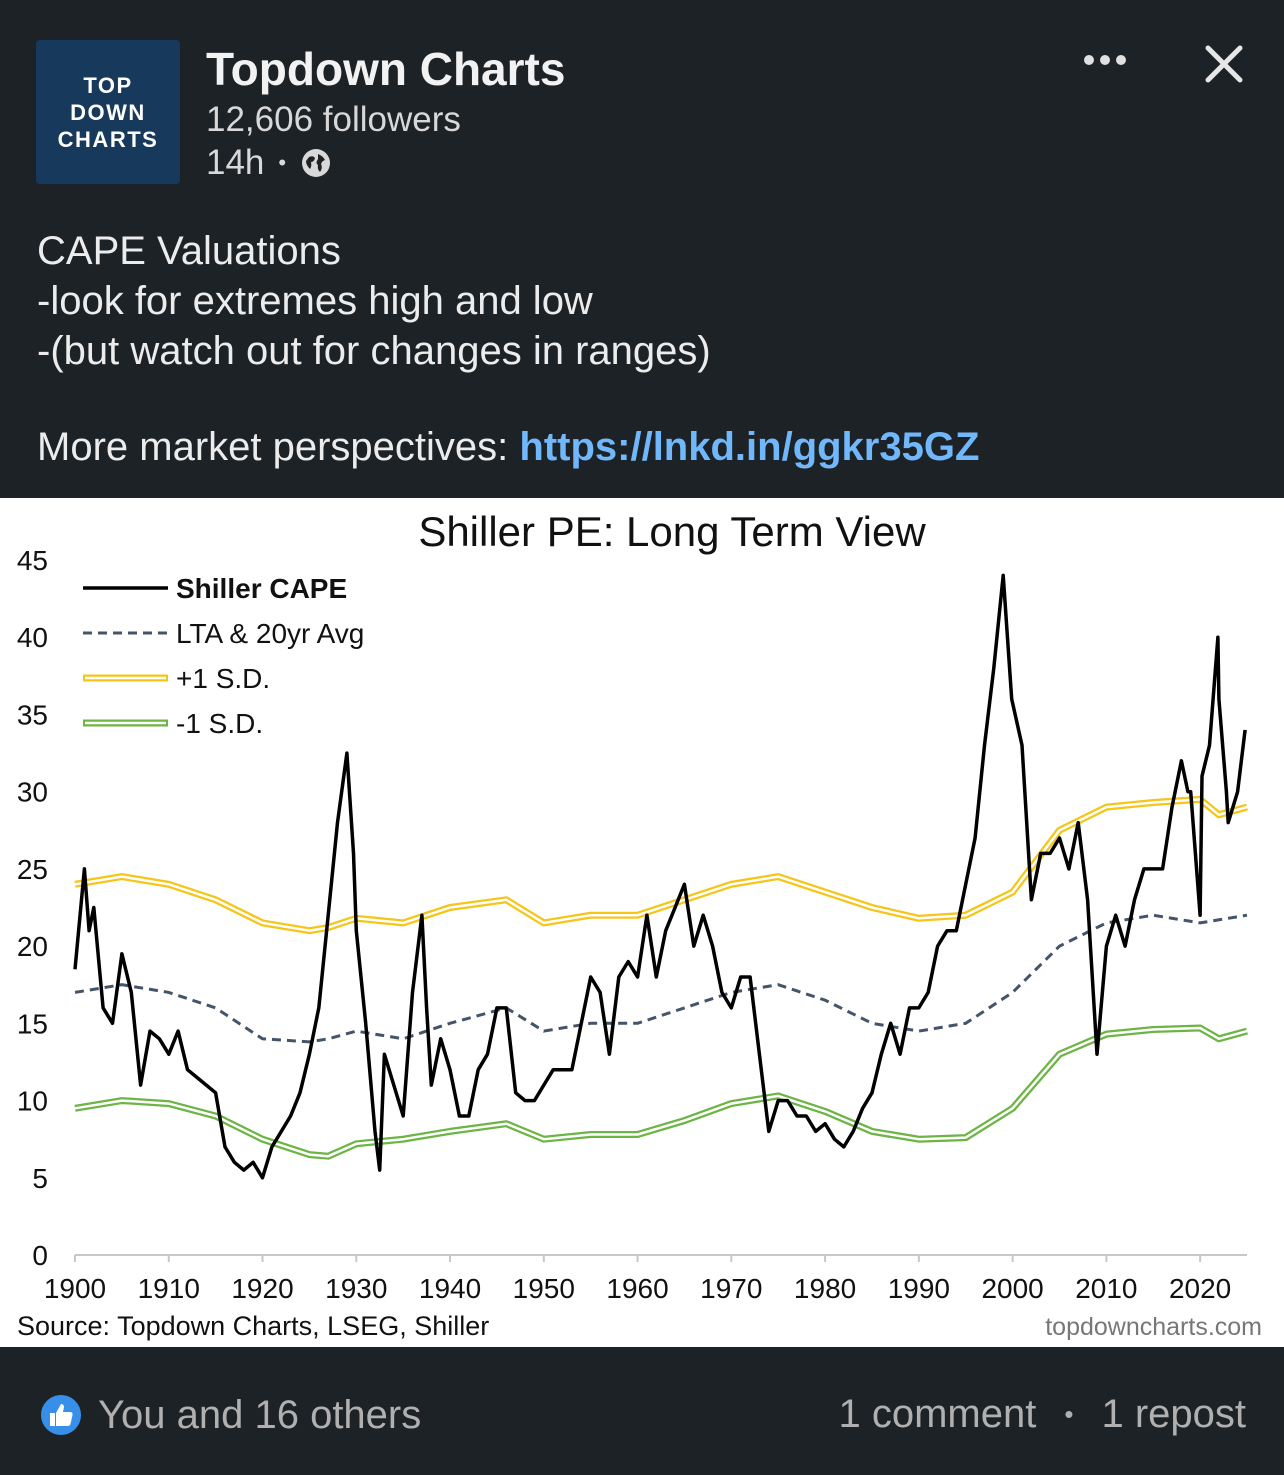 Image resolution: width=1284 pixels, height=1475 pixels. What do you see at coordinates (731, 1288) in the screenshot?
I see `x-tick-label: 1970` at bounding box center [731, 1288].